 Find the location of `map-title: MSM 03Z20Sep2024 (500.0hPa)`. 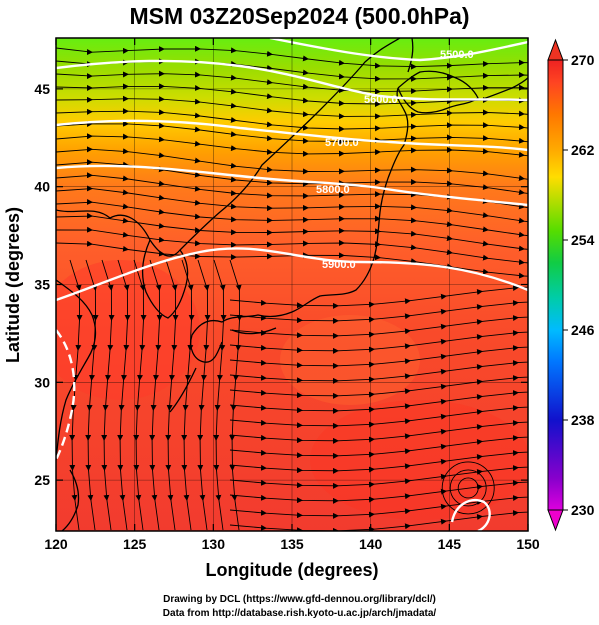

map-title: MSM 03Z20Sep2024 (500.0hPa) is located at coordinates (299, 16).